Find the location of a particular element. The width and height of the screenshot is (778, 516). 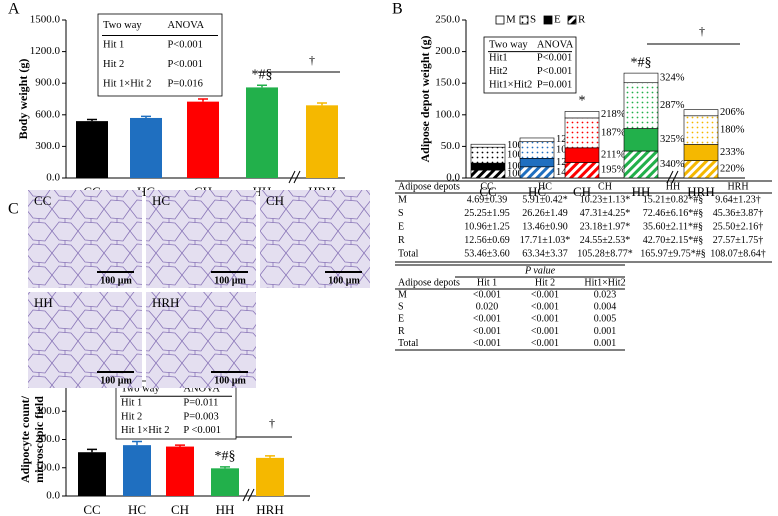

legend-label: R is located at coordinates (582, 20).